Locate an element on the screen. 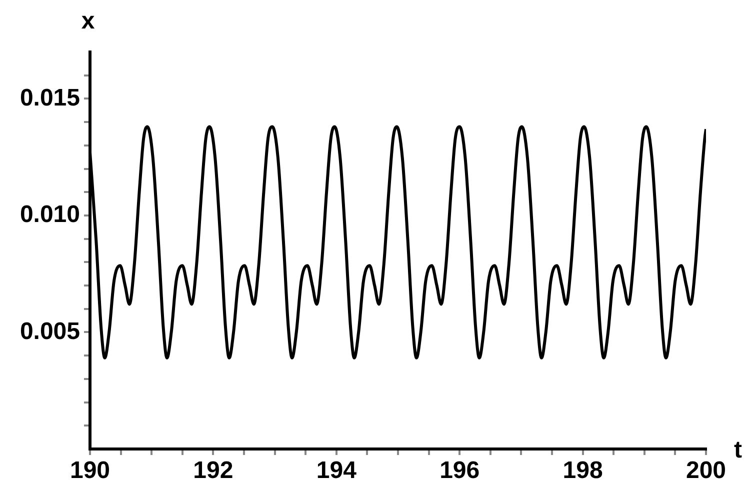 This screenshot has height=498, width=750. x-tick-label: 194 is located at coordinates (337, 470).